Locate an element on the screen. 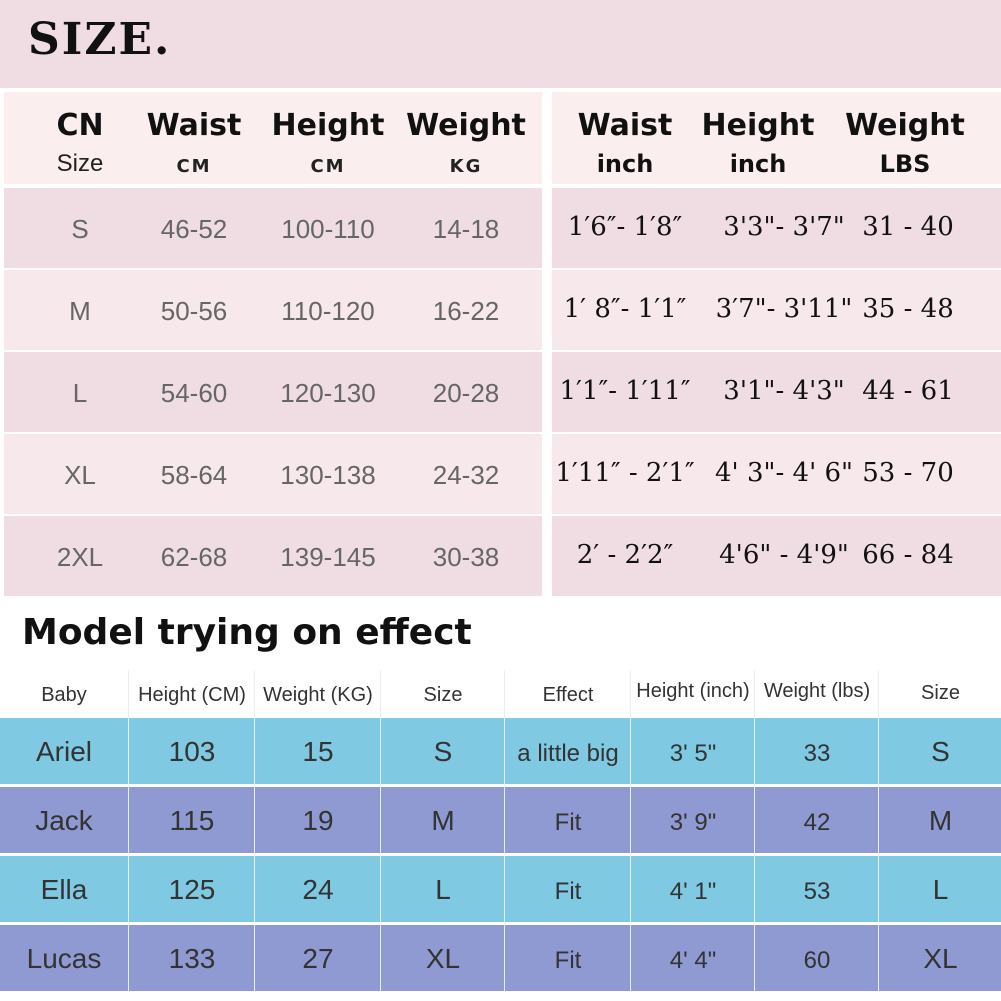 Image resolution: width=1001 pixels, height=1001 pixels. size-title: SIZE. is located at coordinates (100, 39).